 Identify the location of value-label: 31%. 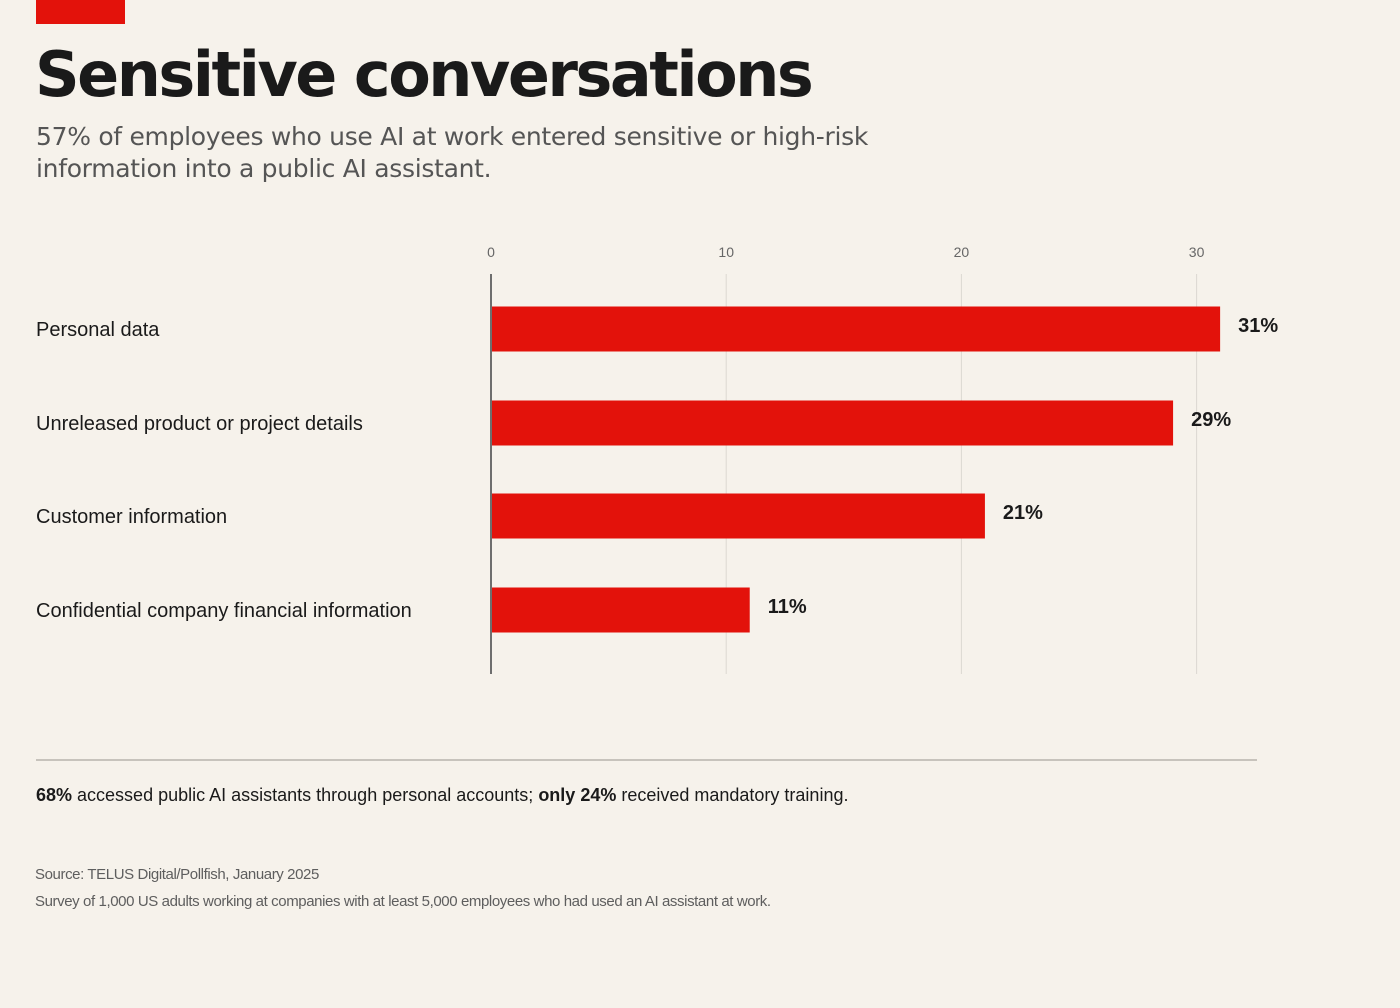
(1258, 326).